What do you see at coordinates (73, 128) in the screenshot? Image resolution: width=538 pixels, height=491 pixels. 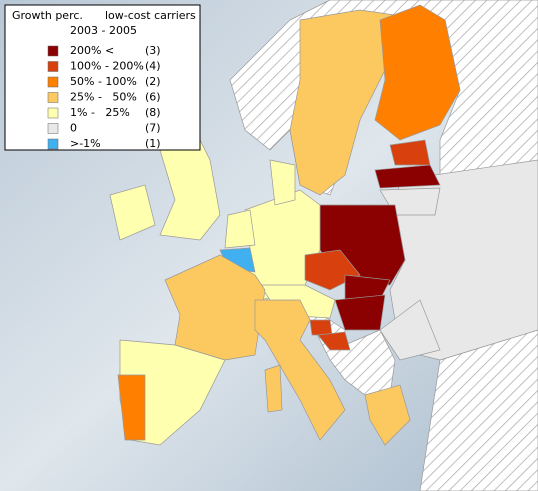 I see `legend-label: 0` at bounding box center [73, 128].